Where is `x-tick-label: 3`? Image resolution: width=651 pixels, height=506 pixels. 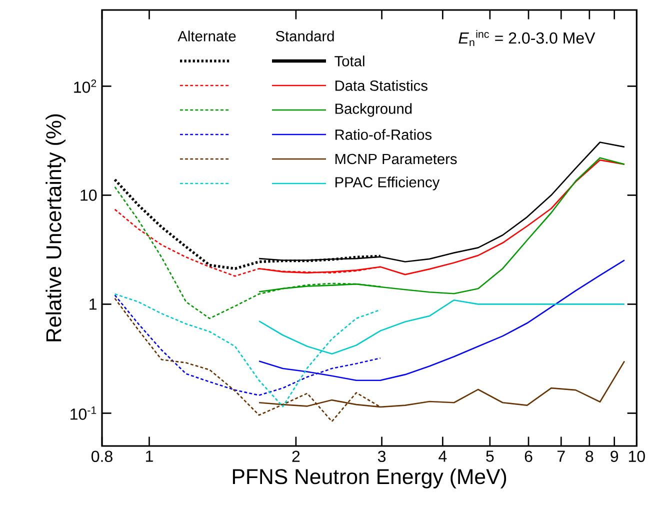
x-tick-label: 3 is located at coordinates (382, 456).